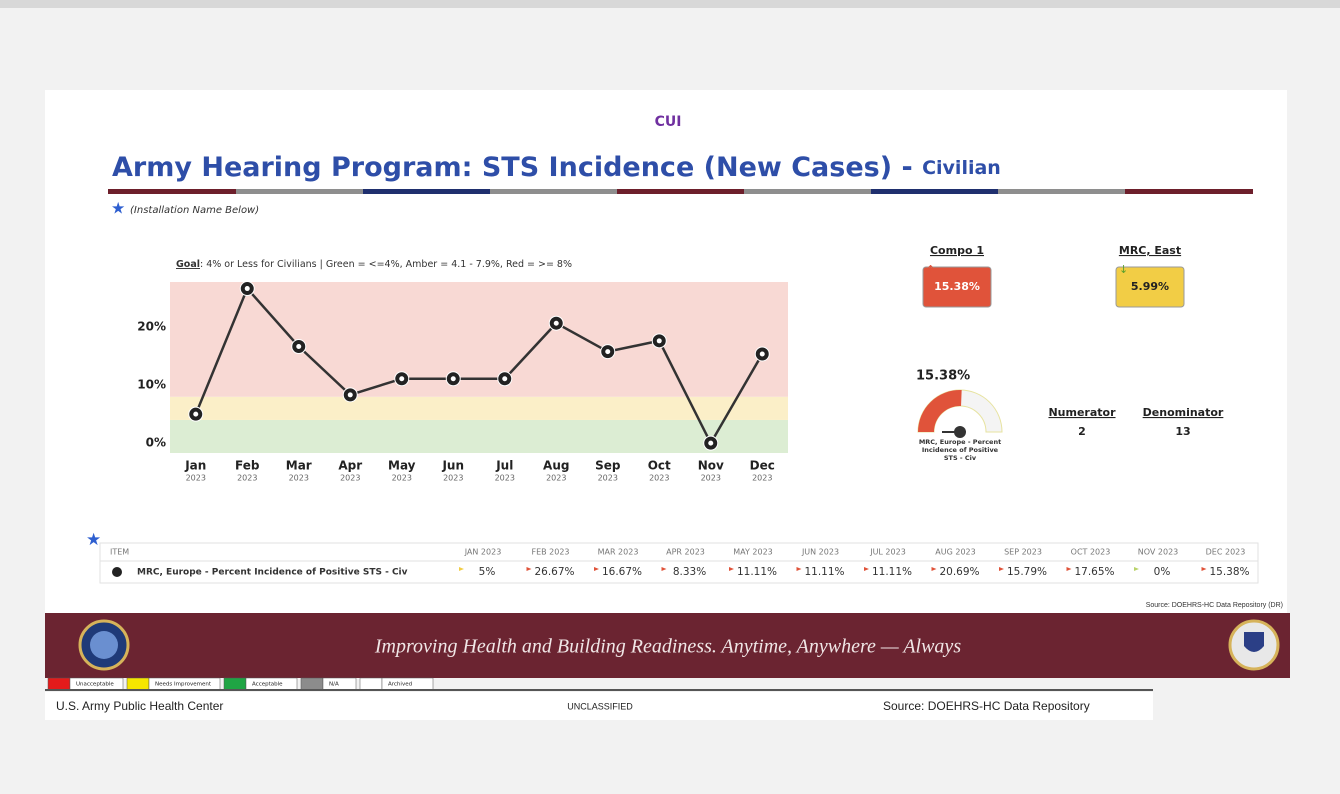 The image size is (1340, 794). Describe the element at coordinates (986, 706) in the screenshot. I see `footer-source: Source: DOEHRS-HC Data Repository` at that location.